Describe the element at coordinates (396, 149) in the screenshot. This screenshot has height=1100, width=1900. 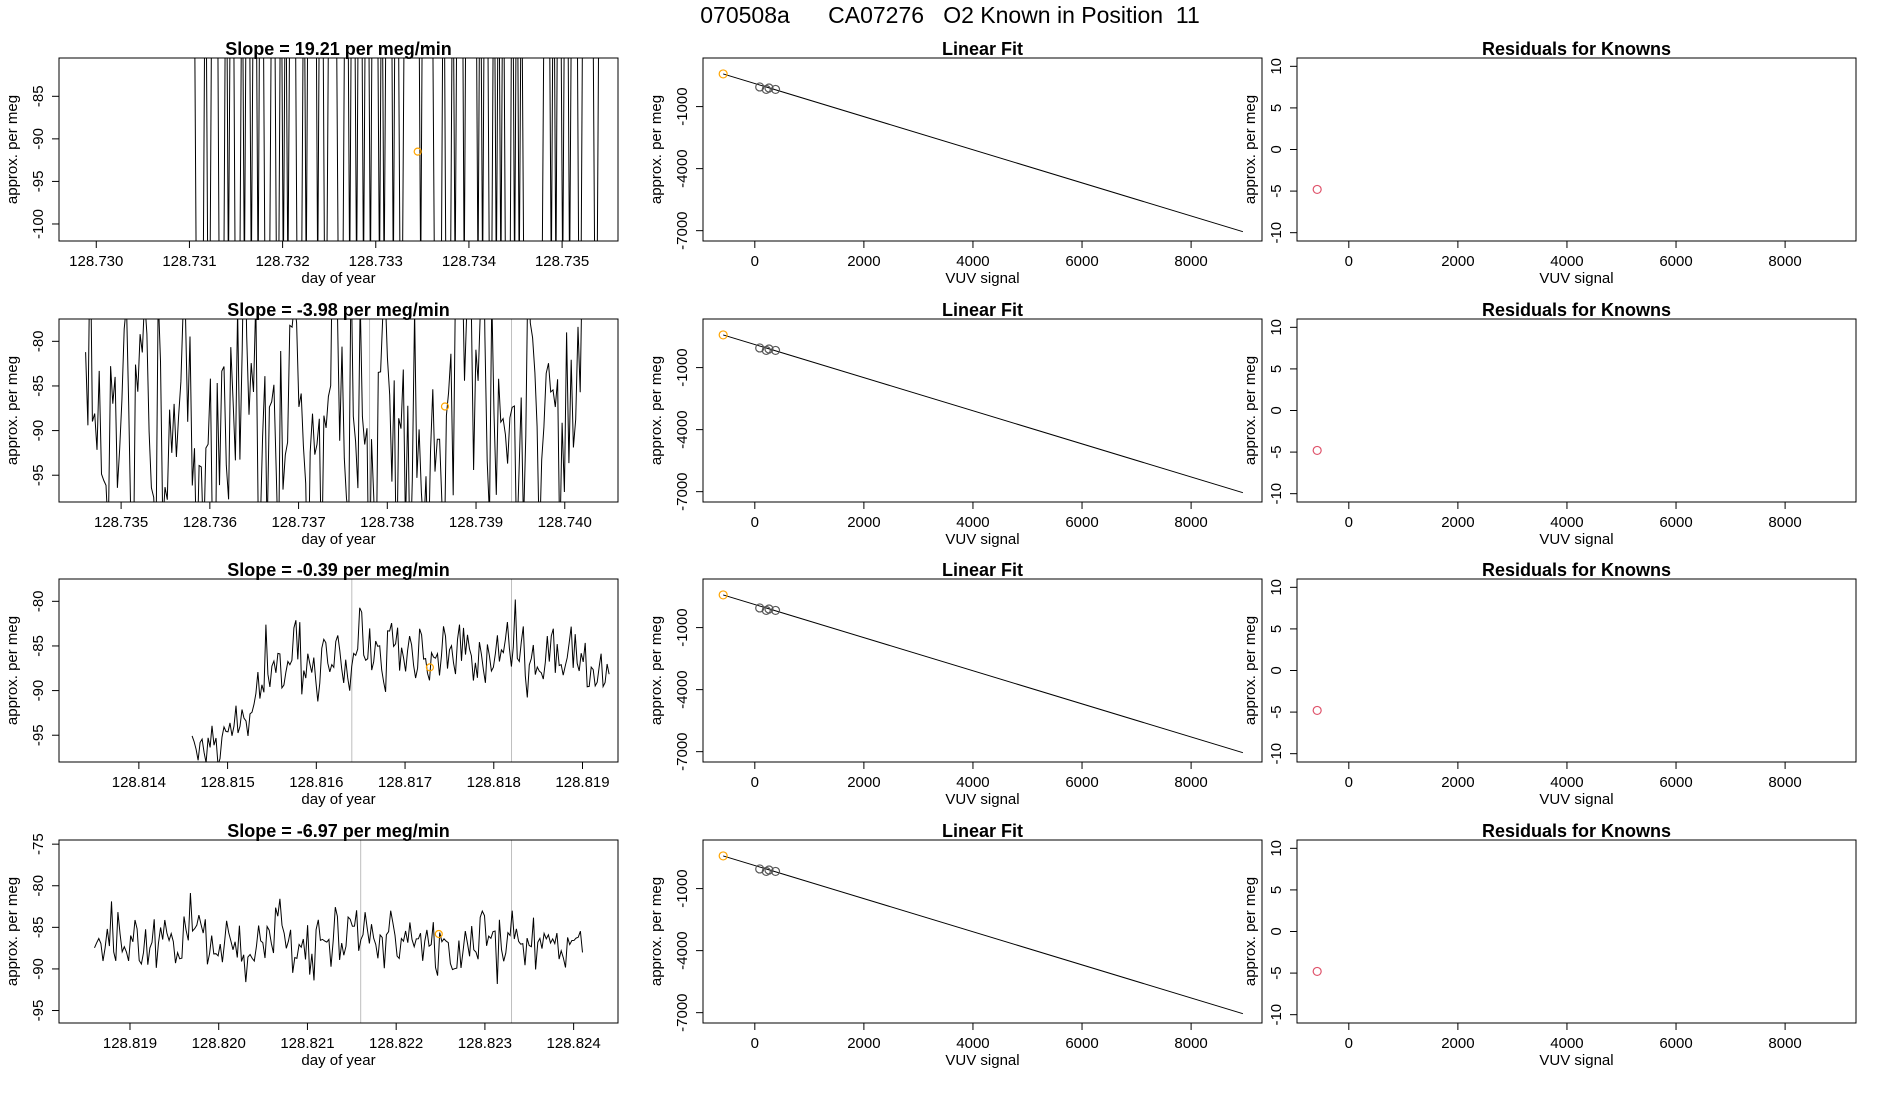
I see `data-series-line` at that location.